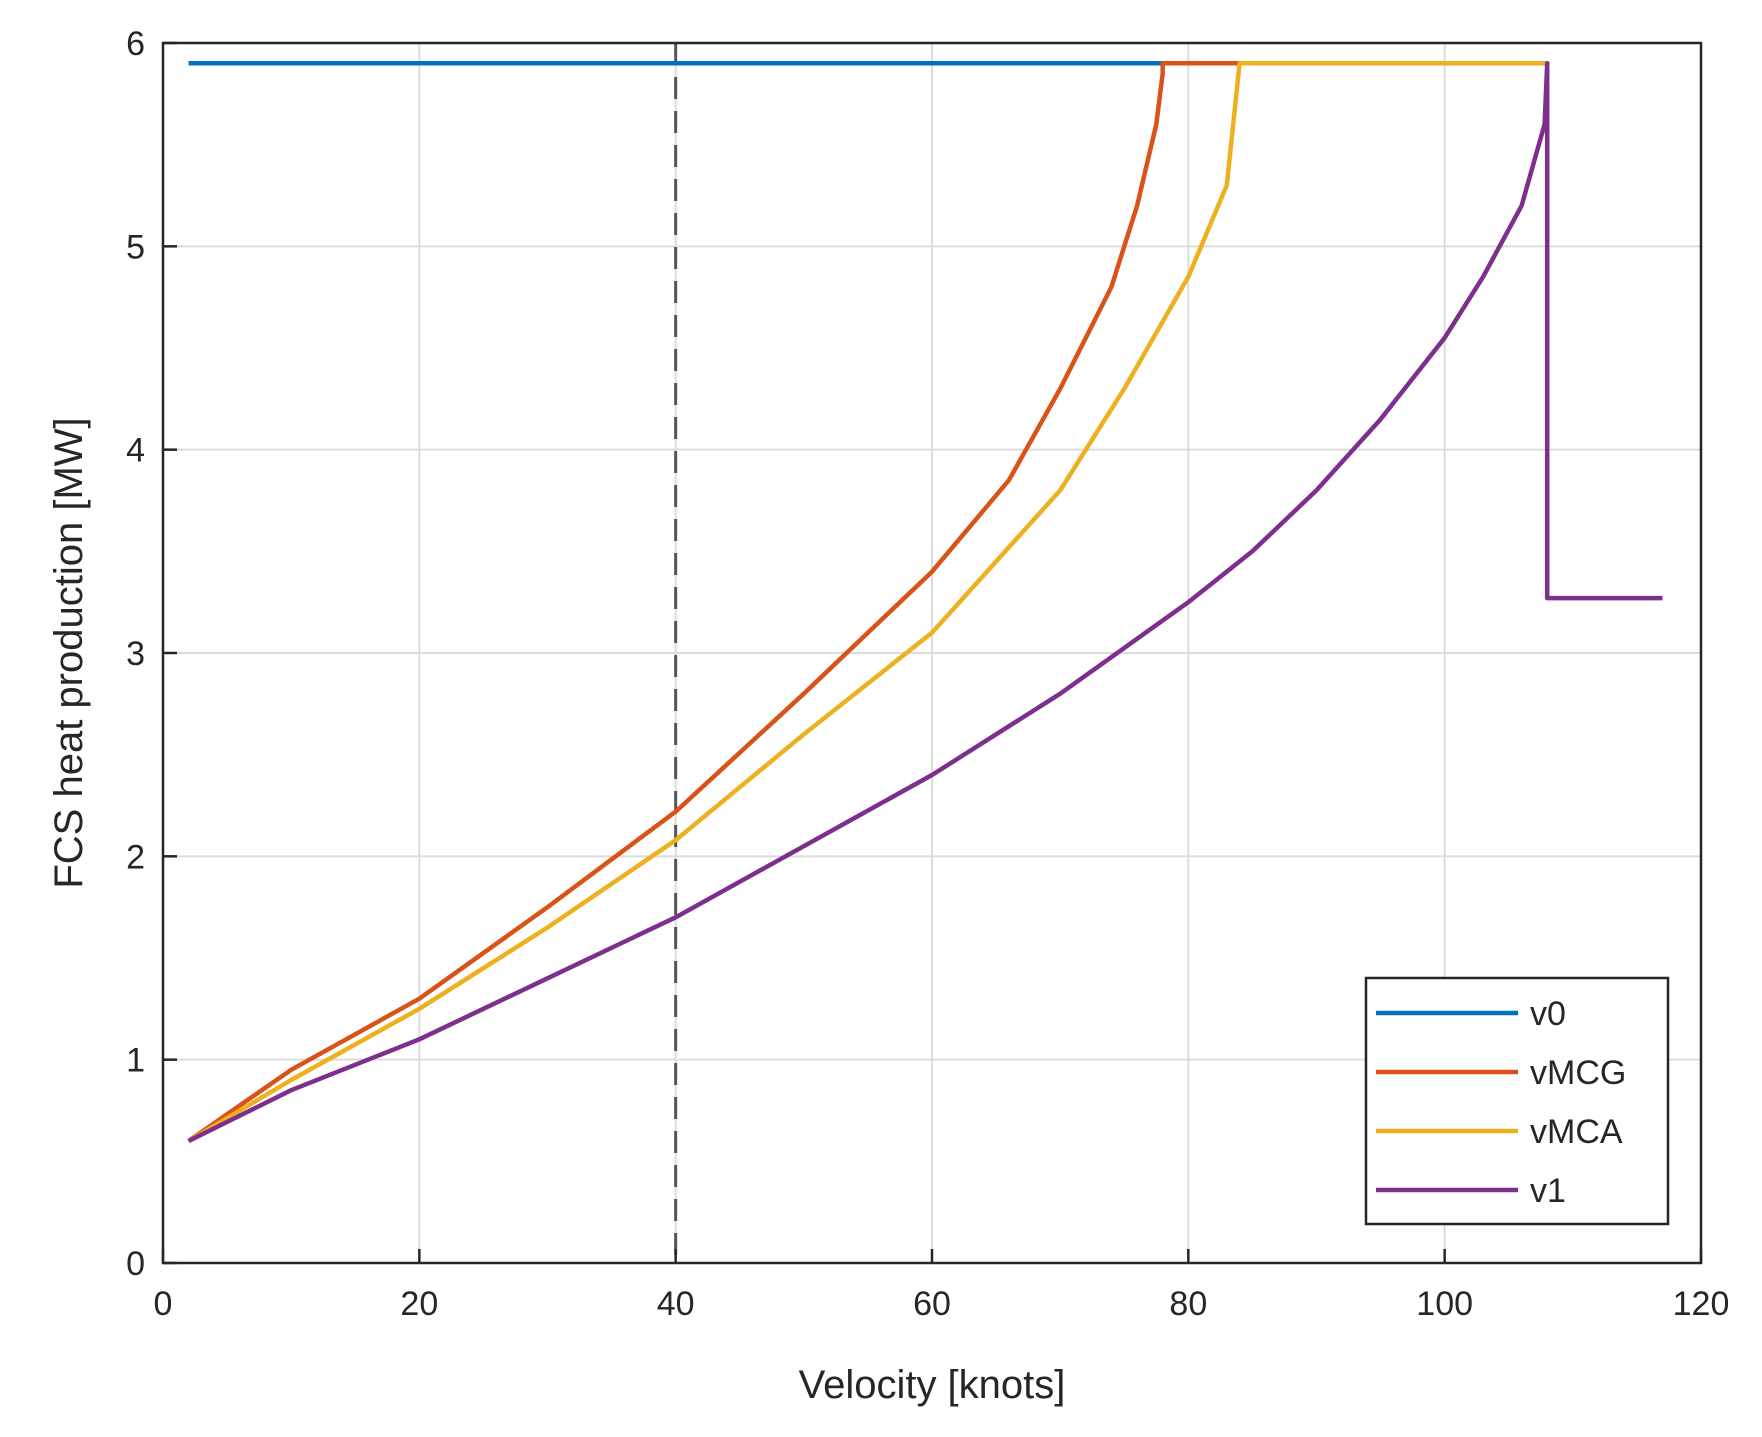 The height and width of the screenshot is (1437, 1762). Describe the element at coordinates (1576, 1132) in the screenshot. I see `legend-label-vMCA: vMCA` at that location.